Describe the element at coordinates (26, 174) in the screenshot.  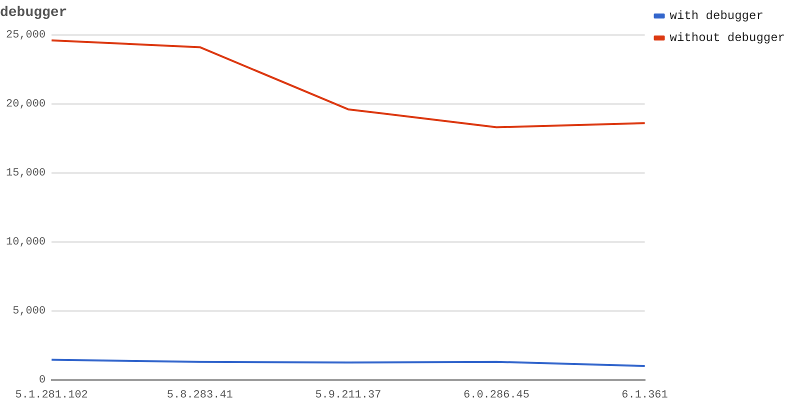
I see `y-tick-label: 15,000` at that location.